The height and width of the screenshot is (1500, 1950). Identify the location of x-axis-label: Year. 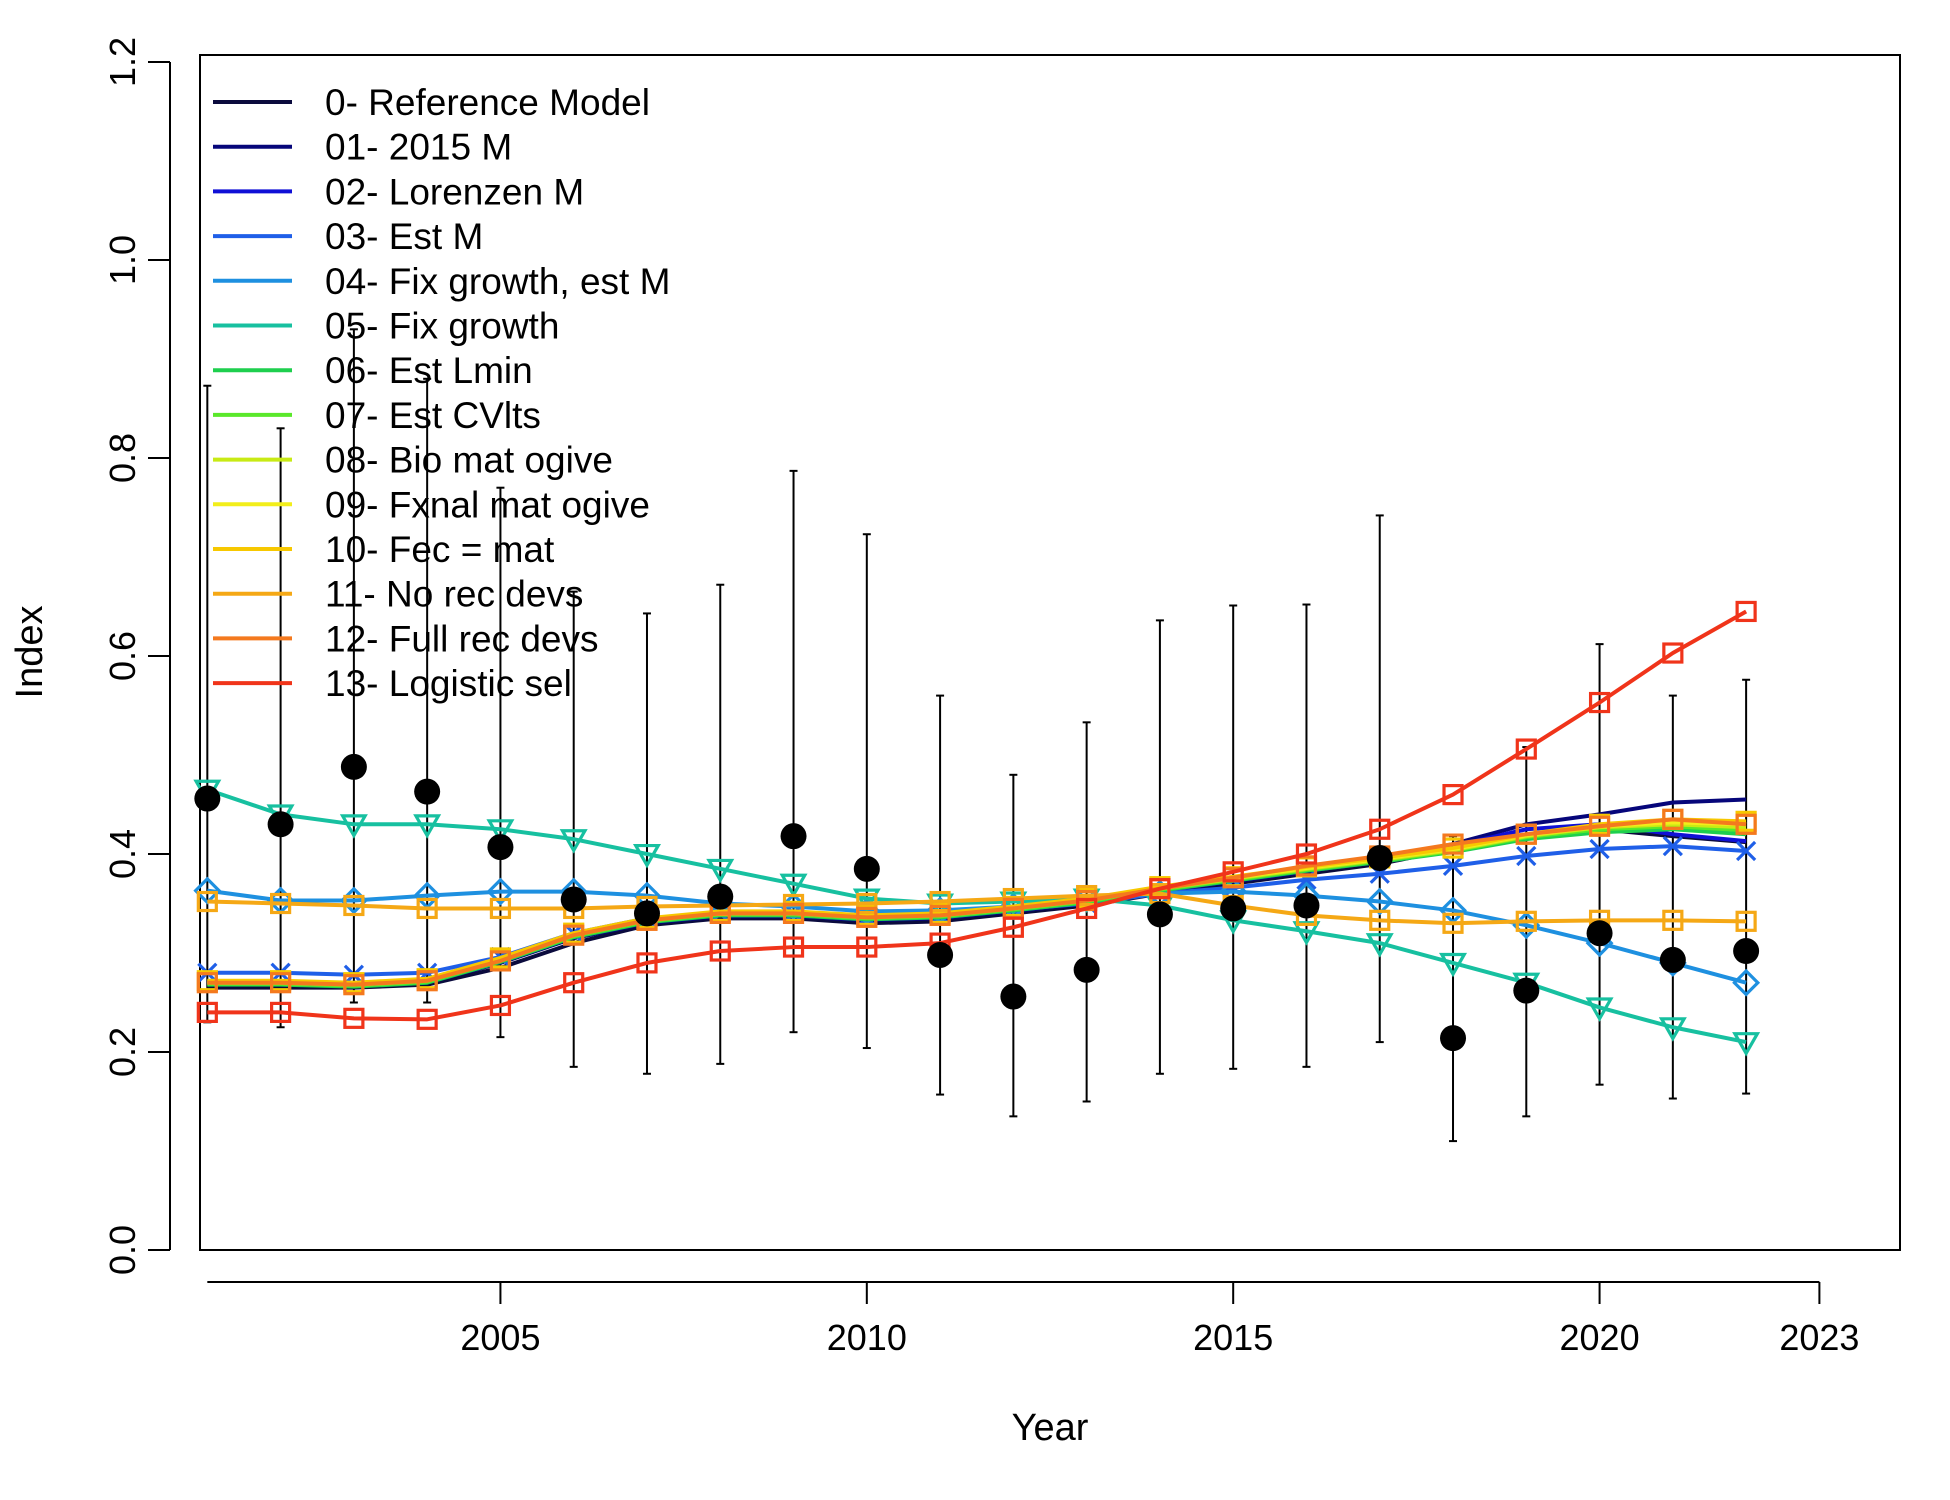
(1050, 1428).